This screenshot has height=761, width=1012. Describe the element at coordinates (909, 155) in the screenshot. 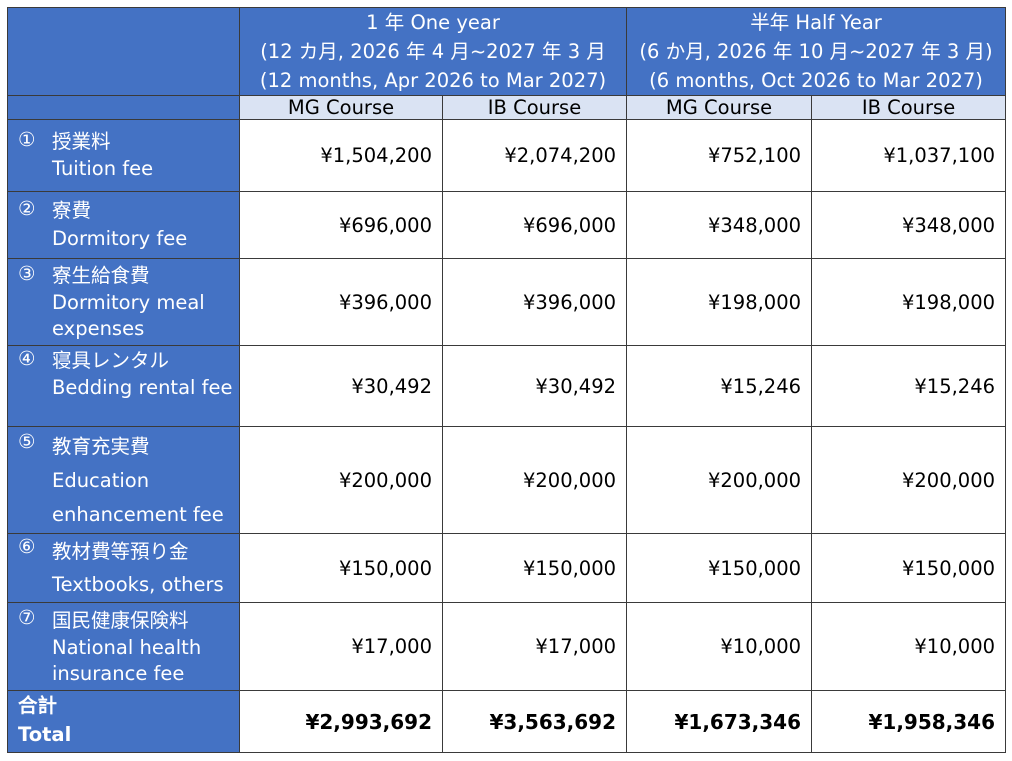

I see `amount-cell: ¥1,037,100` at that location.